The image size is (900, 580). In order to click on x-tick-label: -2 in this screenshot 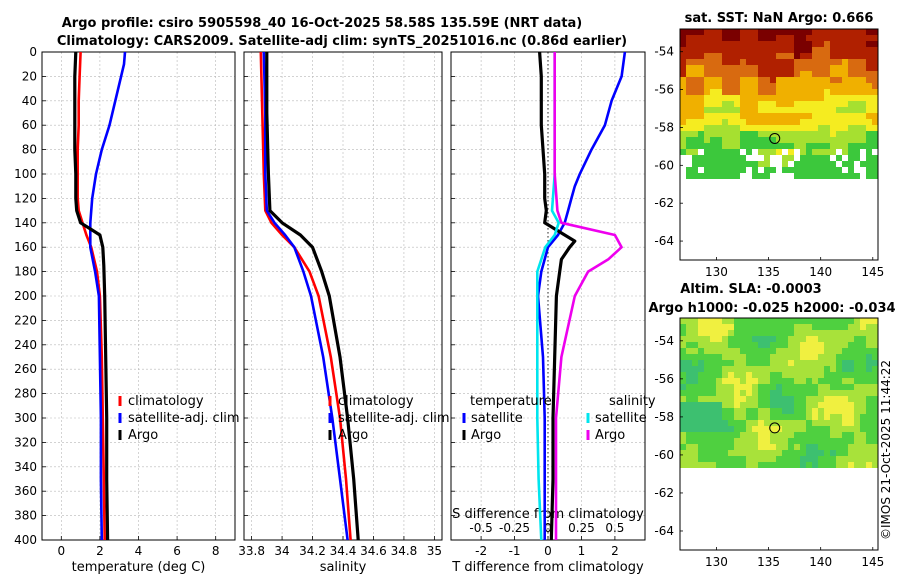, I will do `click(481, 551)`.